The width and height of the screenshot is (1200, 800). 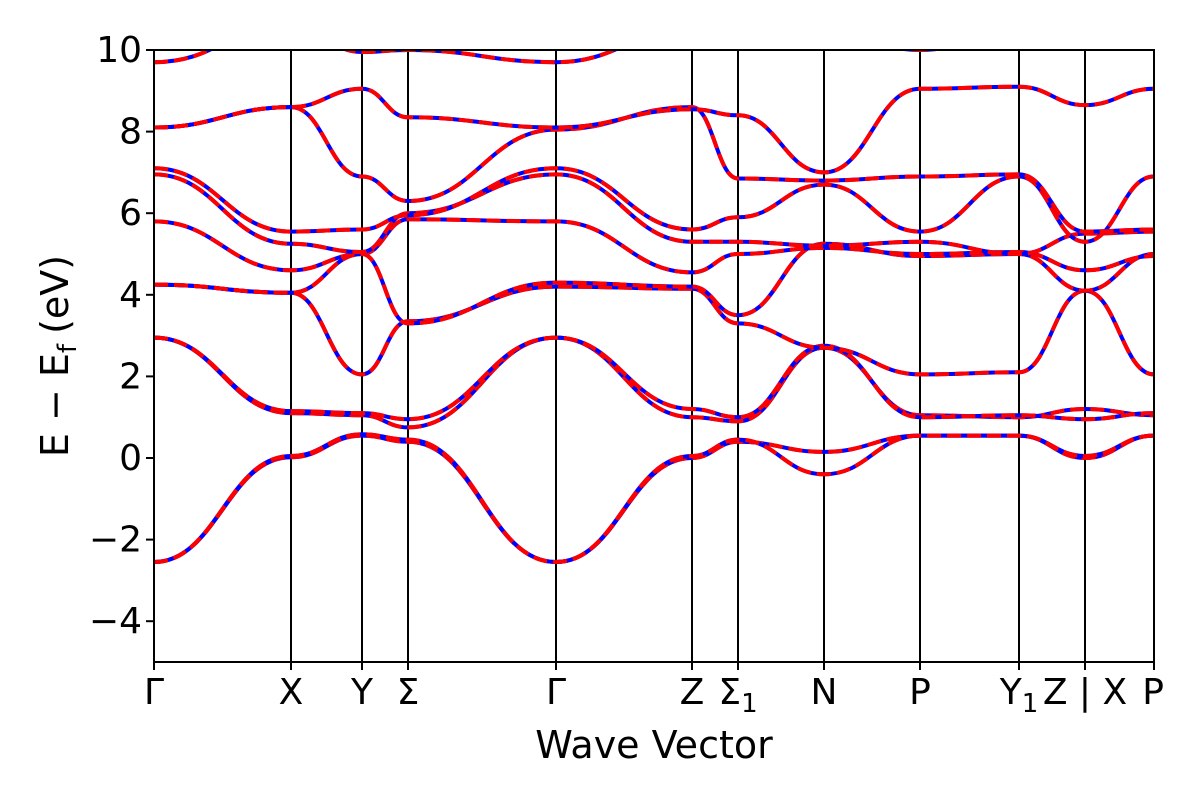 I want to click on y-tick-label: 0, so click(x=130, y=458).